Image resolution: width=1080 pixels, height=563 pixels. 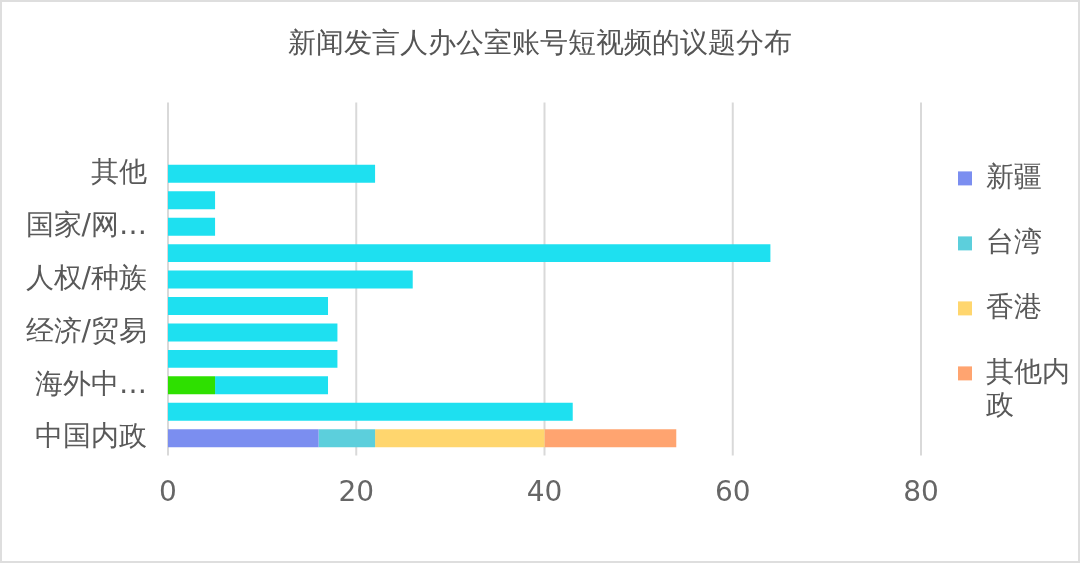 What do you see at coordinates (1014, 176) in the screenshot?
I see `legend-label: 新疆` at bounding box center [1014, 176].